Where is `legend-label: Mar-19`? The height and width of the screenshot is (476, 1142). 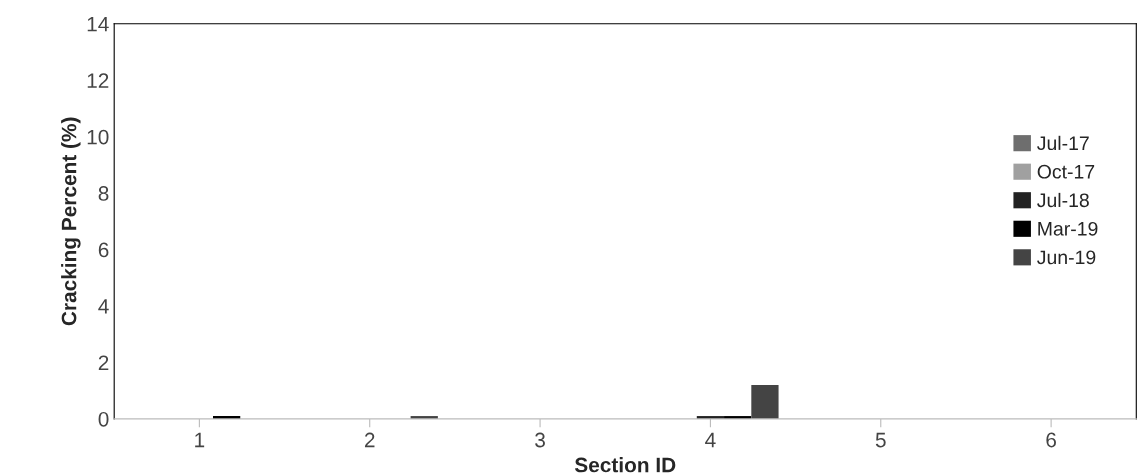
legend-label: Mar-19 is located at coordinates (1068, 228).